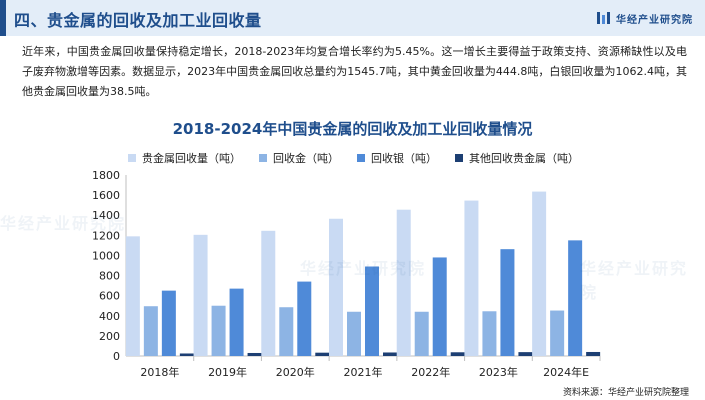  I want to click on brand-logo-icon, so click(603, 18).